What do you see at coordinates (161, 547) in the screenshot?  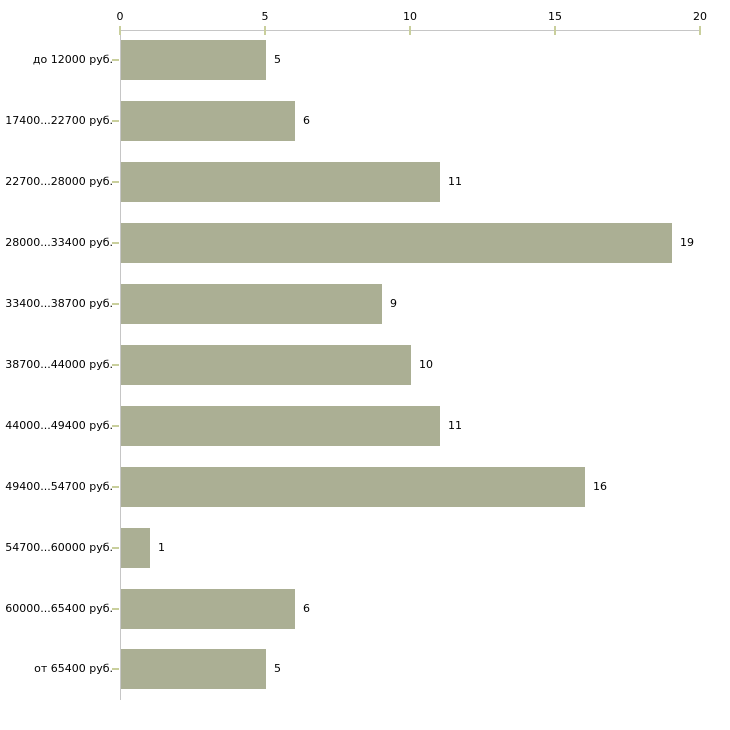 I see `bar-value-label: 1` at bounding box center [161, 547].